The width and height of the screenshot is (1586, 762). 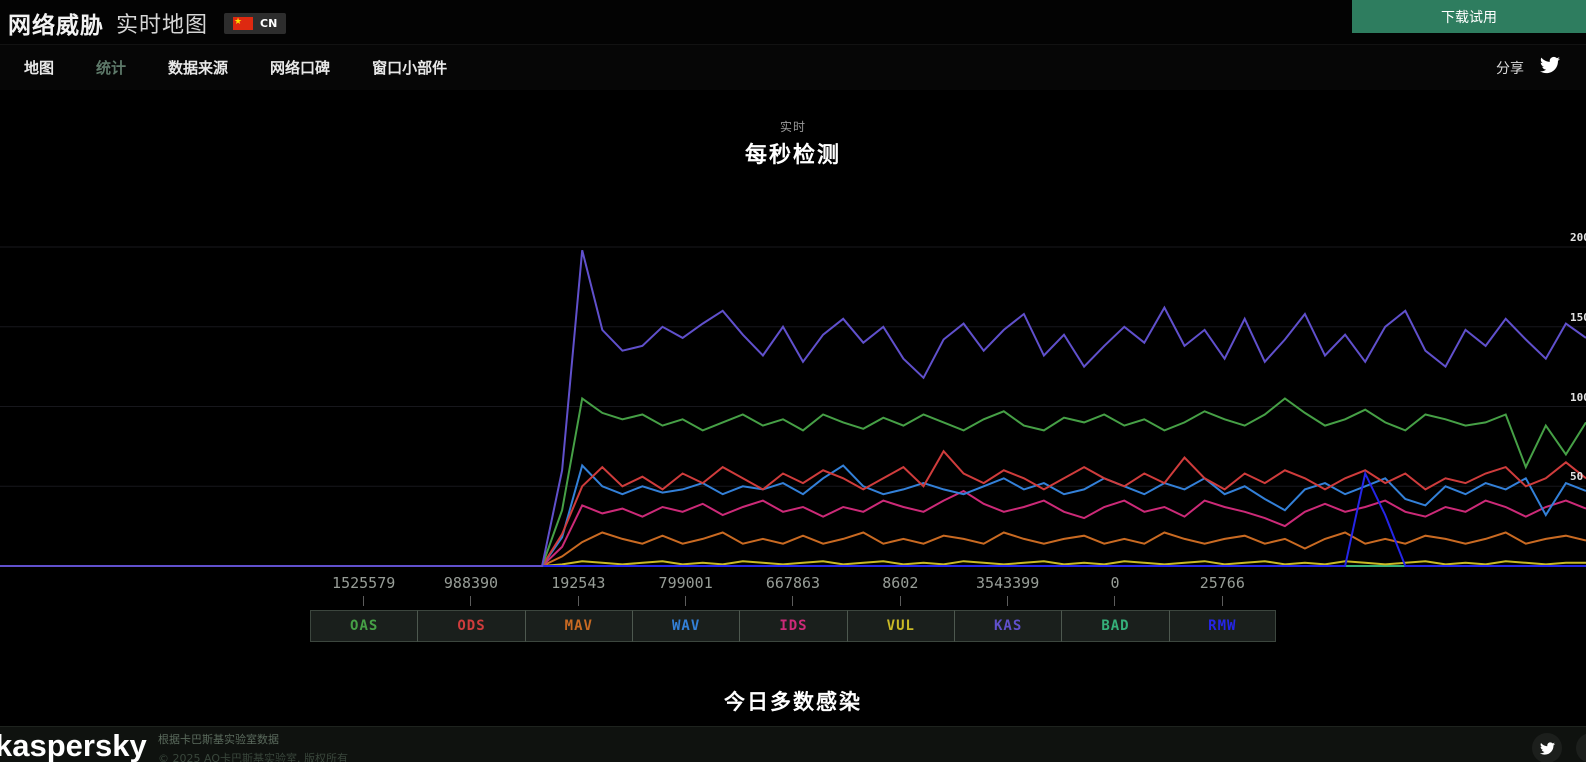 I want to click on legend-value-vul: 8602, so click(x=900, y=583).